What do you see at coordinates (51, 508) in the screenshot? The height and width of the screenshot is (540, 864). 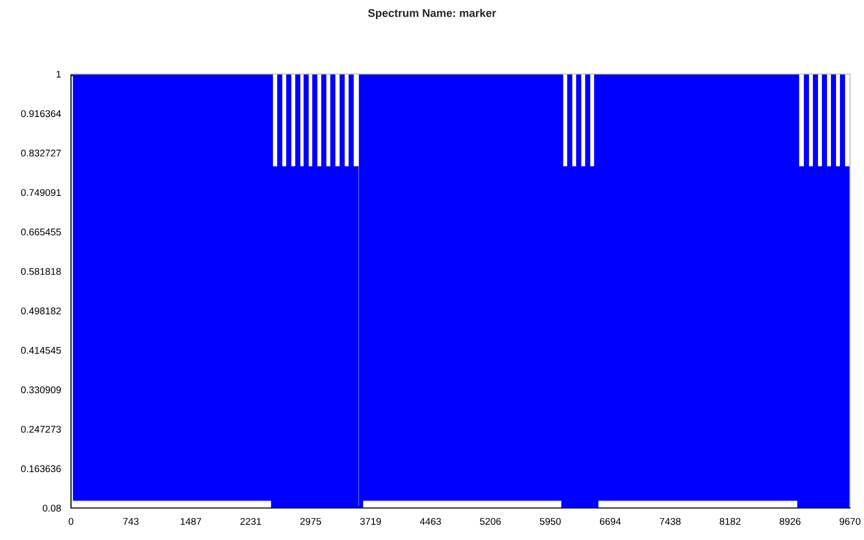 I see `y-tick-label: 0.08` at bounding box center [51, 508].